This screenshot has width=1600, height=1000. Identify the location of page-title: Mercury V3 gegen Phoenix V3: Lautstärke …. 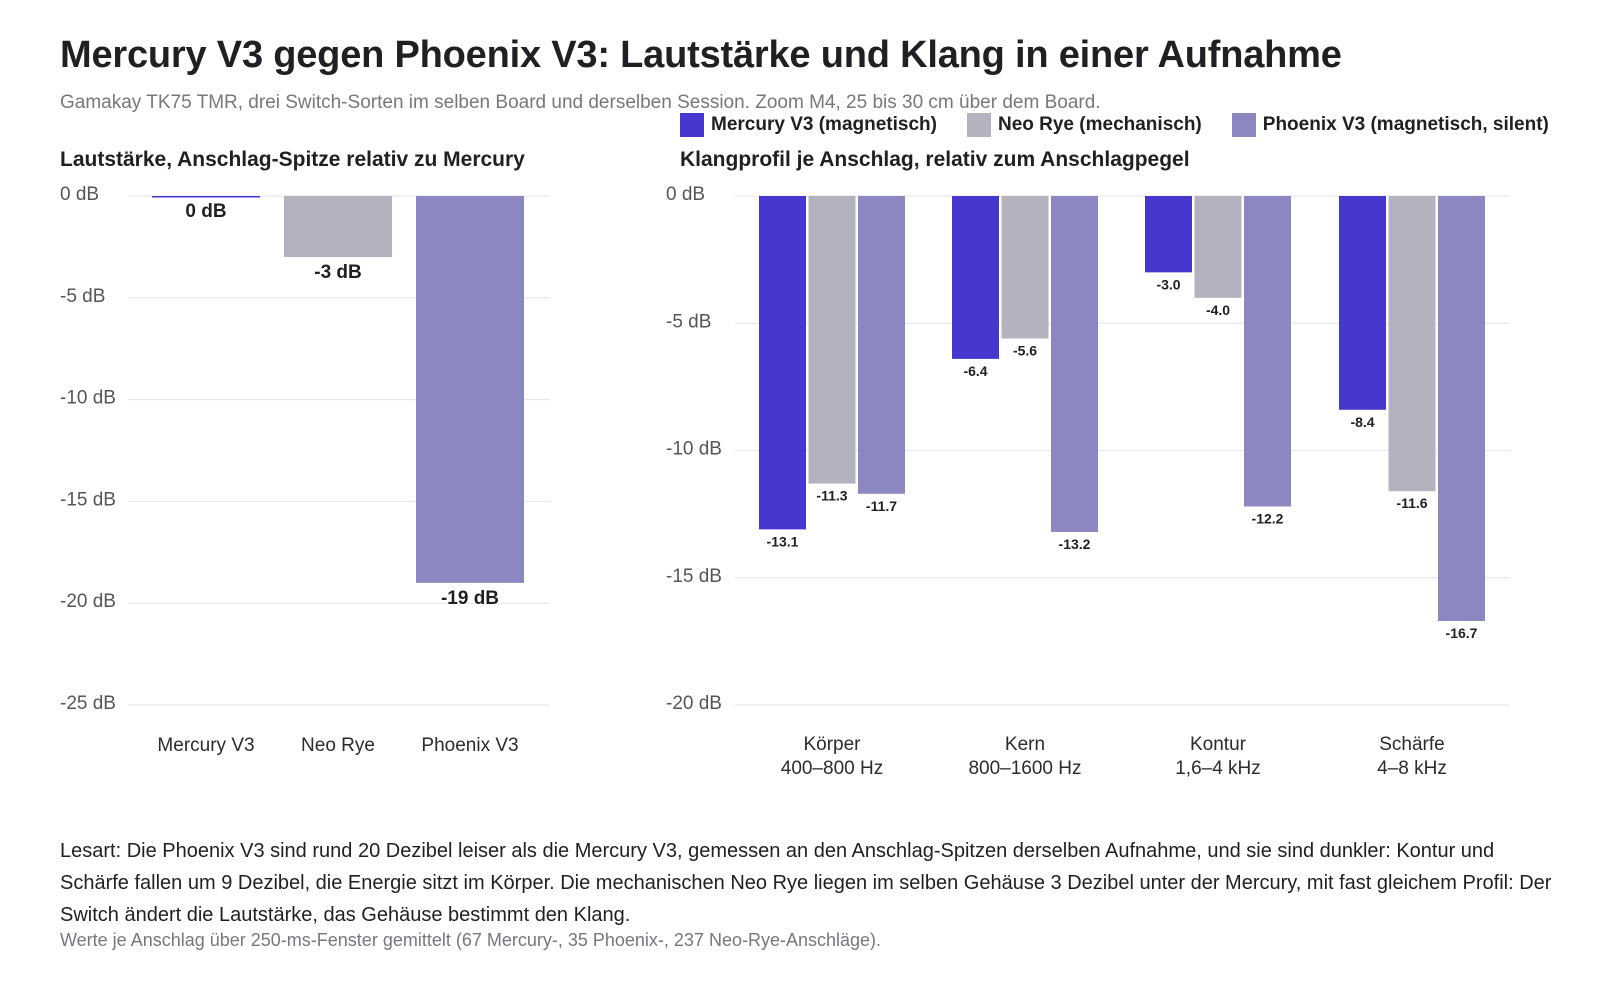
(701, 55).